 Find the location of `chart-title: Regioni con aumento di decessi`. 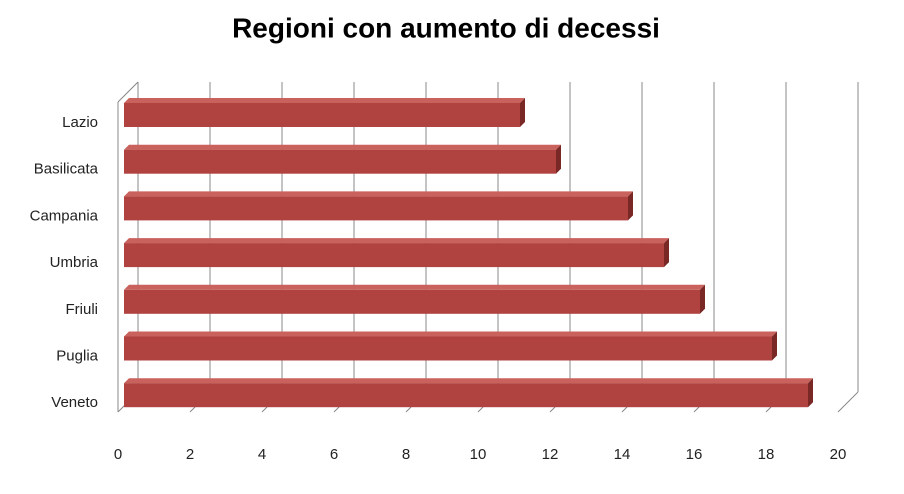

chart-title: Regioni con aumento di decessi is located at coordinates (446, 27).